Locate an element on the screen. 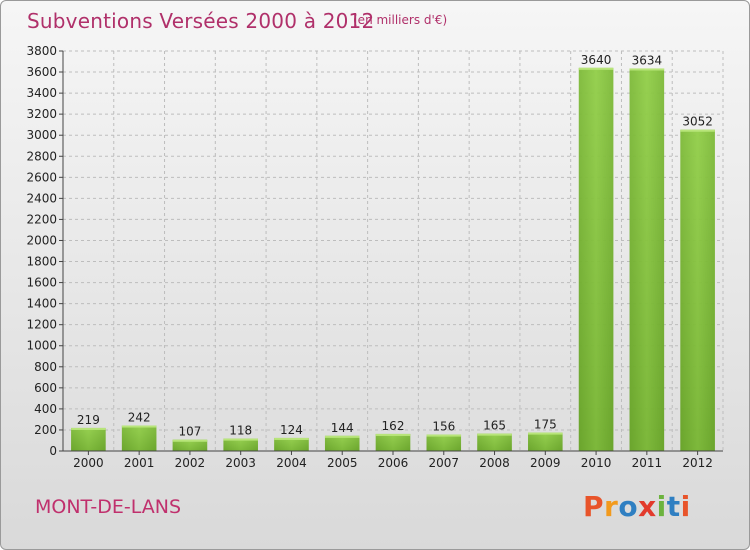 The height and width of the screenshot is (550, 750). x-tick-label: 2011 is located at coordinates (647, 463).